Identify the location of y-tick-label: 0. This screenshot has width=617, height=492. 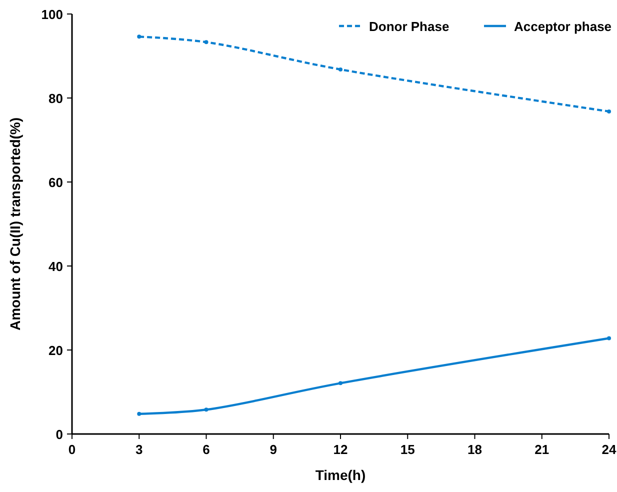
(59, 434).